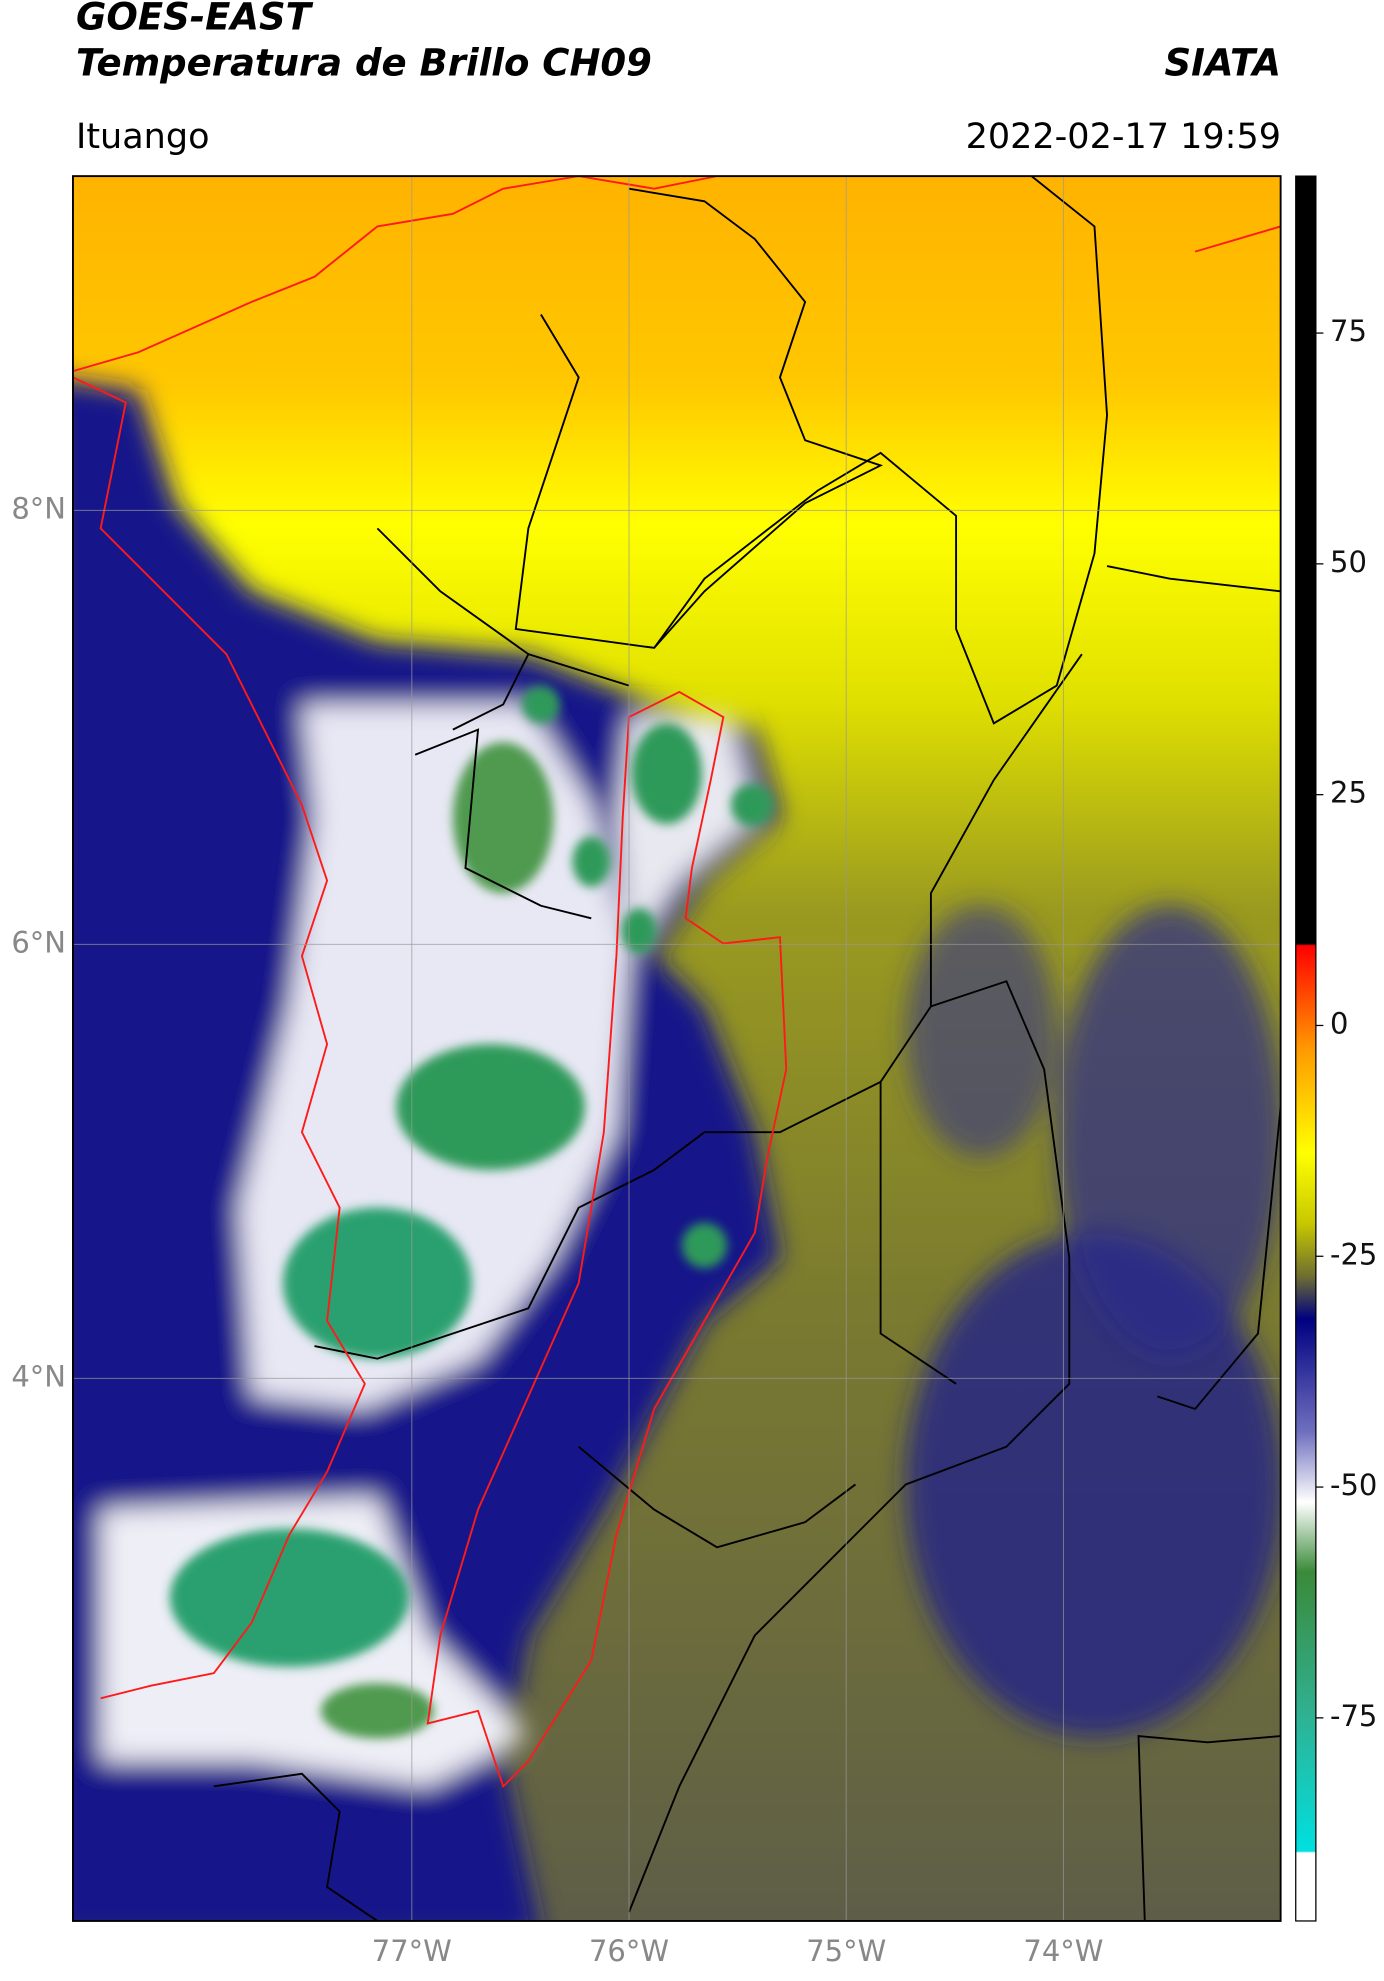  What do you see at coordinates (1353, 1485) in the screenshot?
I see `colorbar-tick-label: -50` at bounding box center [1353, 1485].